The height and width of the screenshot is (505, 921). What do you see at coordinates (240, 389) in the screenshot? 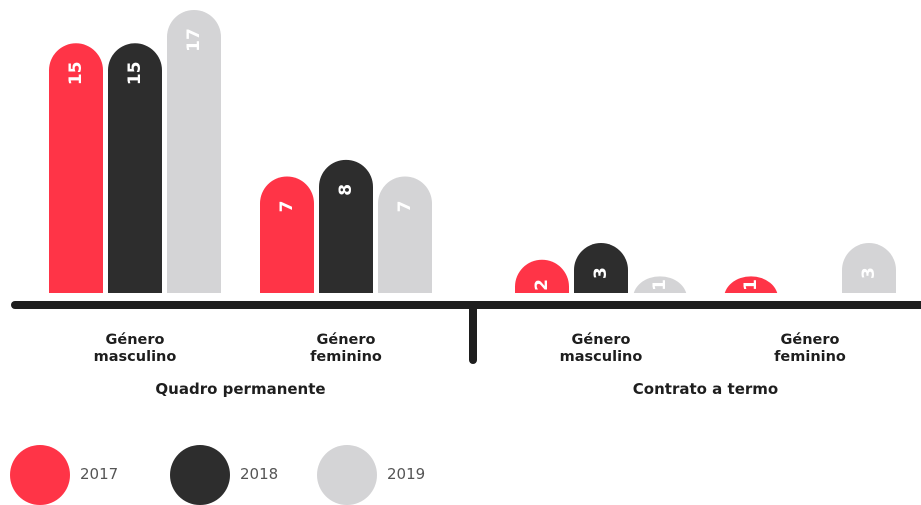
I see `group-label: Quadro permanente` at bounding box center [240, 389].